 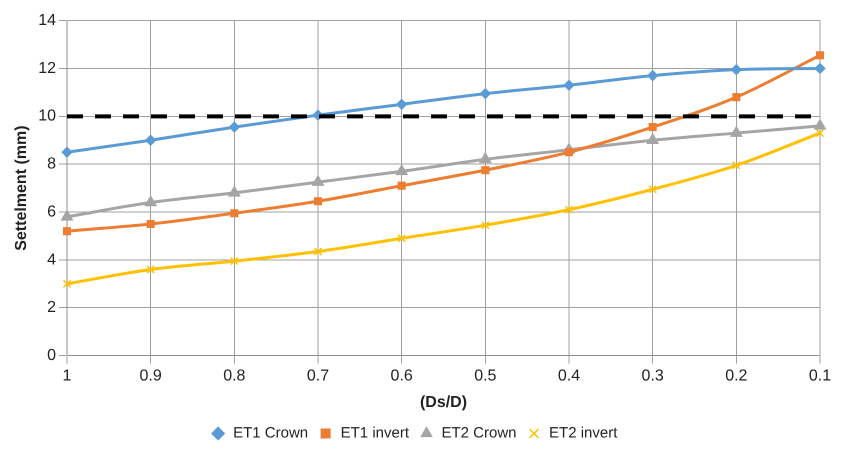 What do you see at coordinates (51, 259) in the screenshot?
I see `y-tick-label: 4` at bounding box center [51, 259].